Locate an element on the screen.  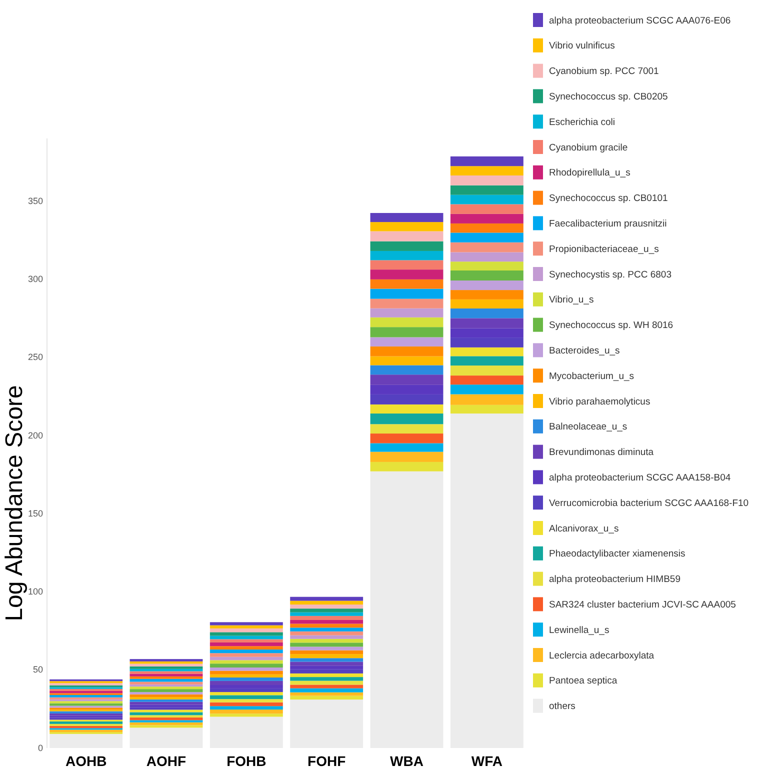
legend-label: Vibrio_u_s is located at coordinates (571, 300).